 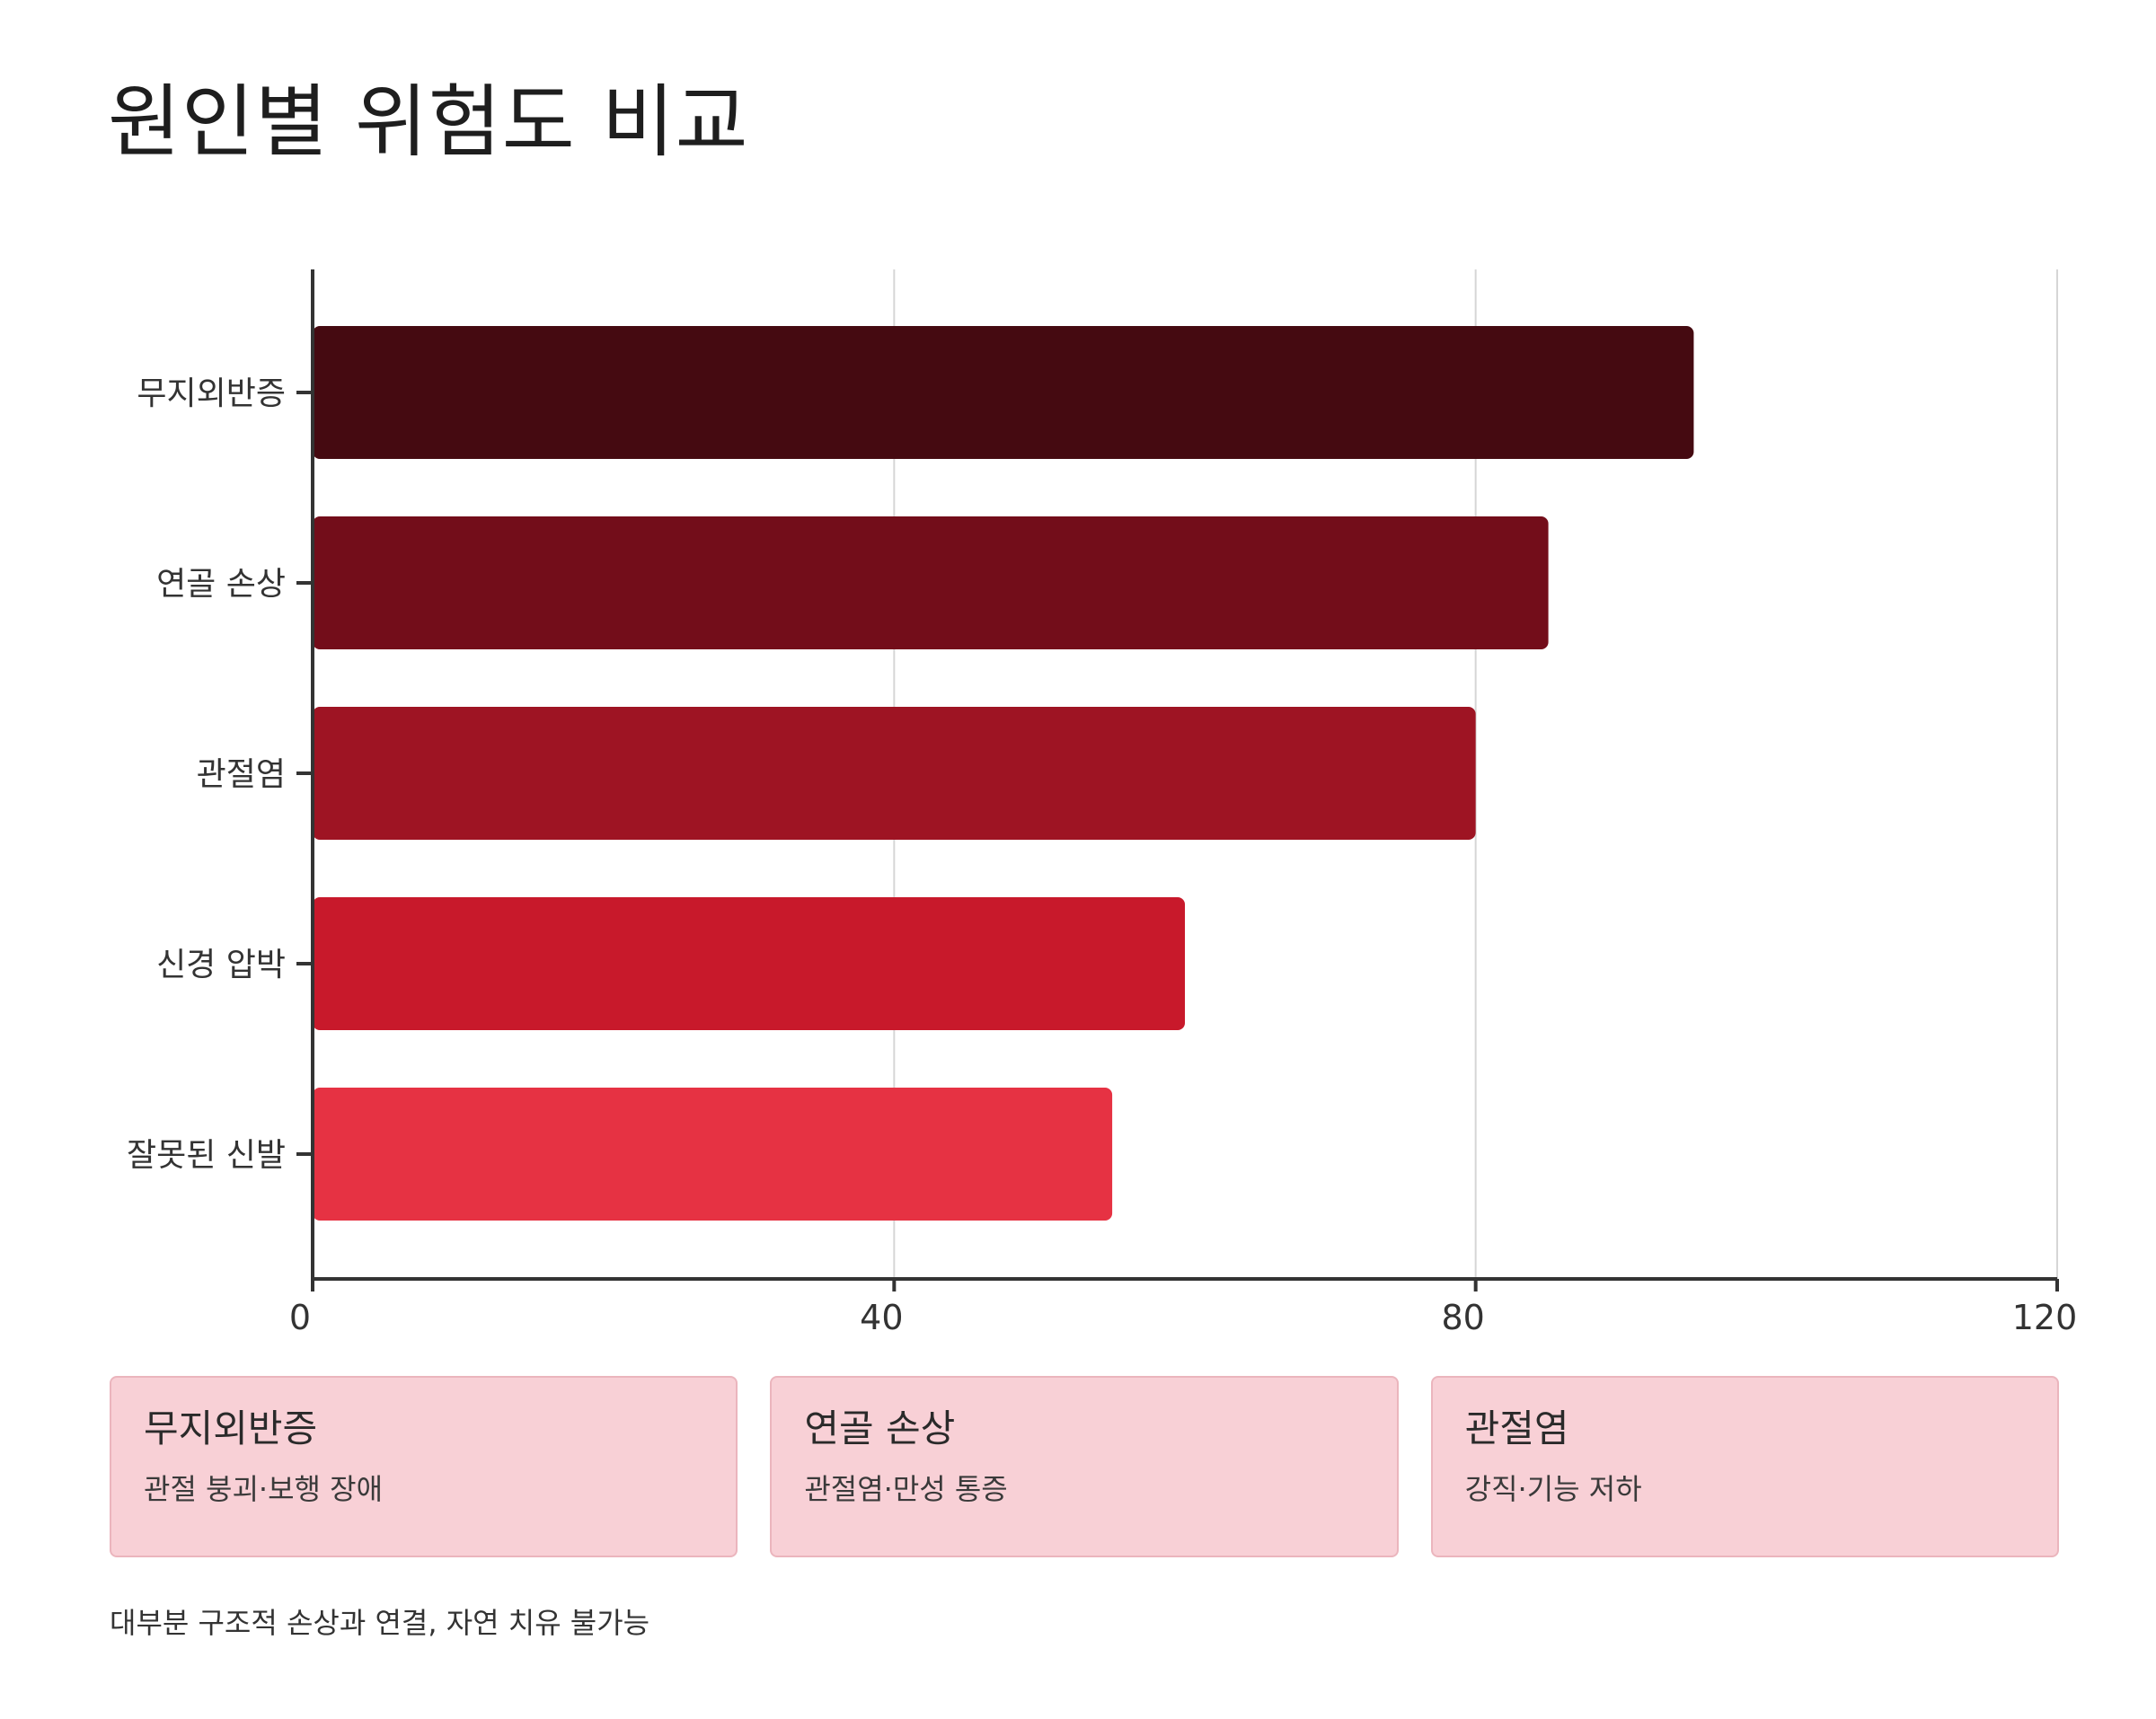 What do you see at coordinates (264, 1489) in the screenshot?
I see `card-description: 관절 붕괴·보행 장애` at bounding box center [264, 1489].